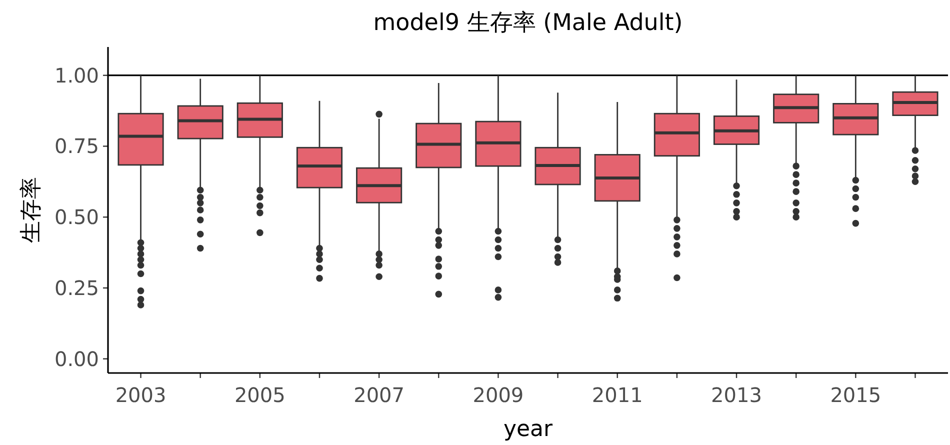 The width and height of the screenshot is (950, 445). Describe the element at coordinates (76, 217) in the screenshot. I see `y-tick-label: 0.50` at that location.